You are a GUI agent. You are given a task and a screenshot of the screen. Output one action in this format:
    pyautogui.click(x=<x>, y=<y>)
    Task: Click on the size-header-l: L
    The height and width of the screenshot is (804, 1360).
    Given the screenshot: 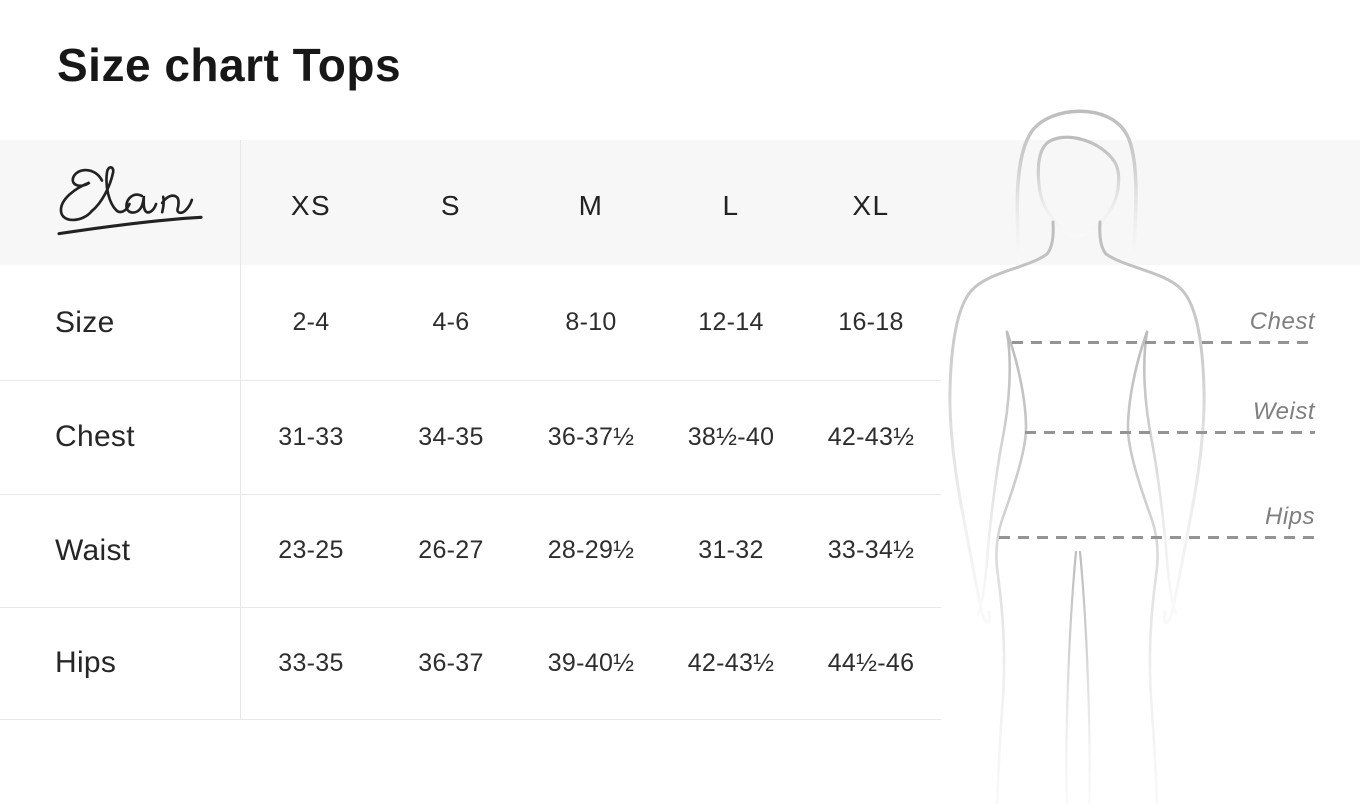 What is the action you would take?
    pyautogui.click(x=731, y=205)
    